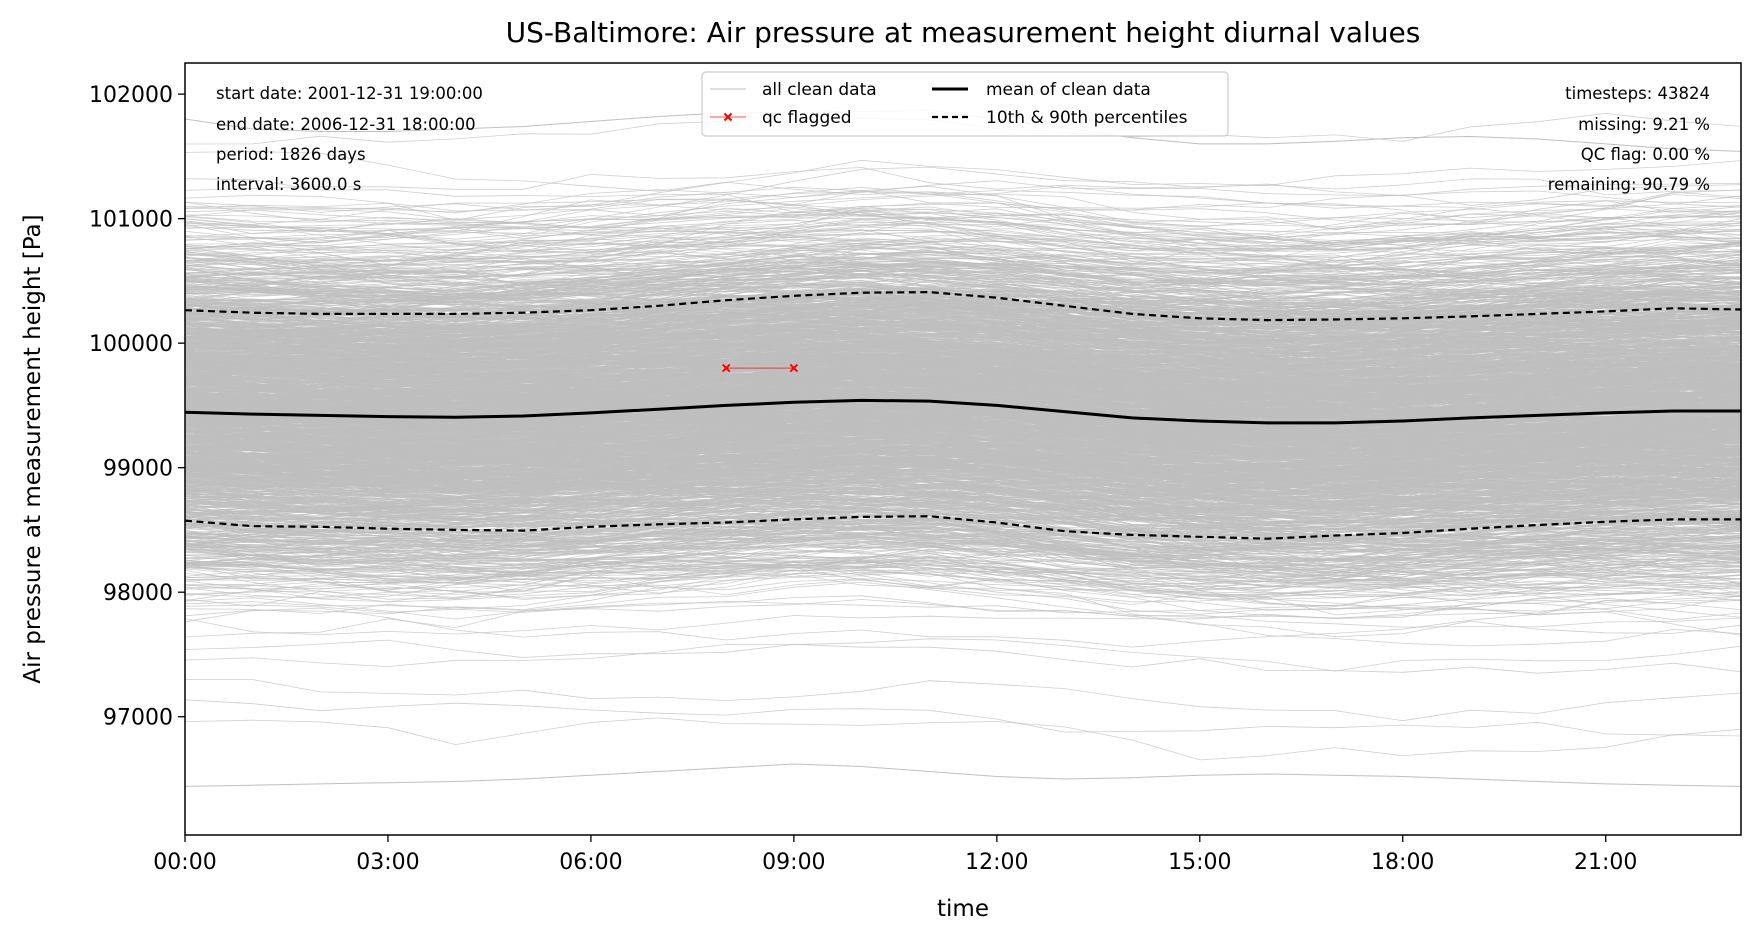 This screenshot has width=1754, height=939. Describe the element at coordinates (963, 775) in the screenshot. I see `lowest-day-trace` at that location.